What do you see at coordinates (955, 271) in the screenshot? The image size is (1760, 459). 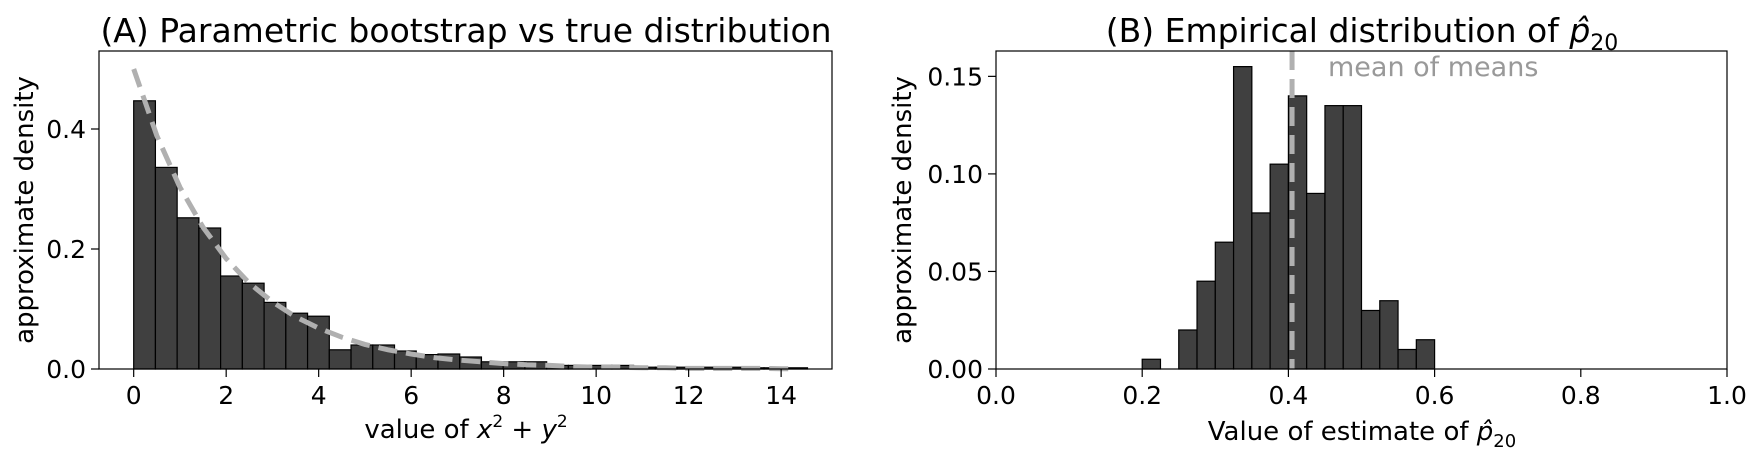 I see `y-tick-label: 0.05` at bounding box center [955, 271].